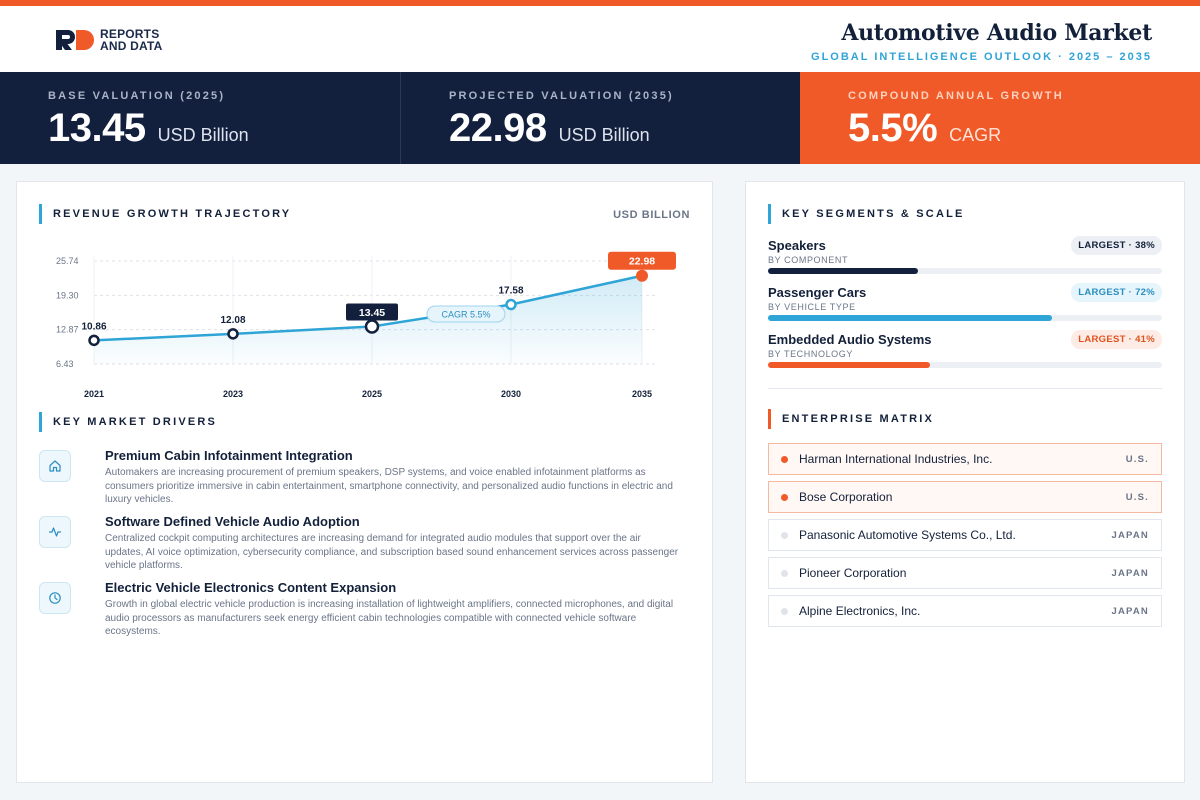 The width and height of the screenshot is (1200, 800). What do you see at coordinates (965, 497) in the screenshot?
I see `company-row: Bose Corporation U.S.` at bounding box center [965, 497].